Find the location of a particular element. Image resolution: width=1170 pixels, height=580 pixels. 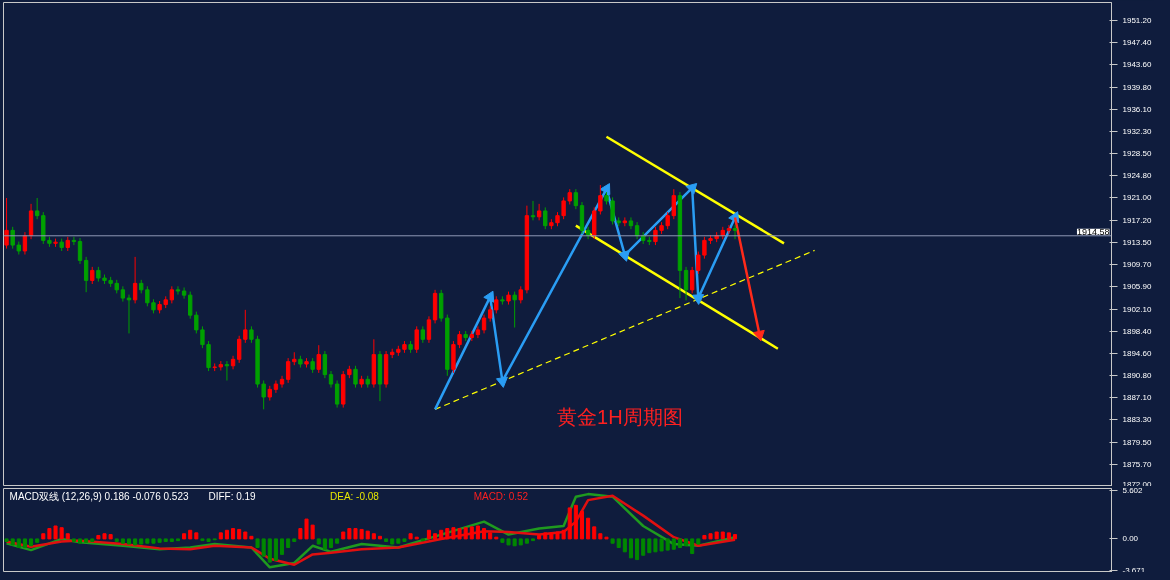

y-tick-label: 1928.50 is located at coordinates (1137, 154).